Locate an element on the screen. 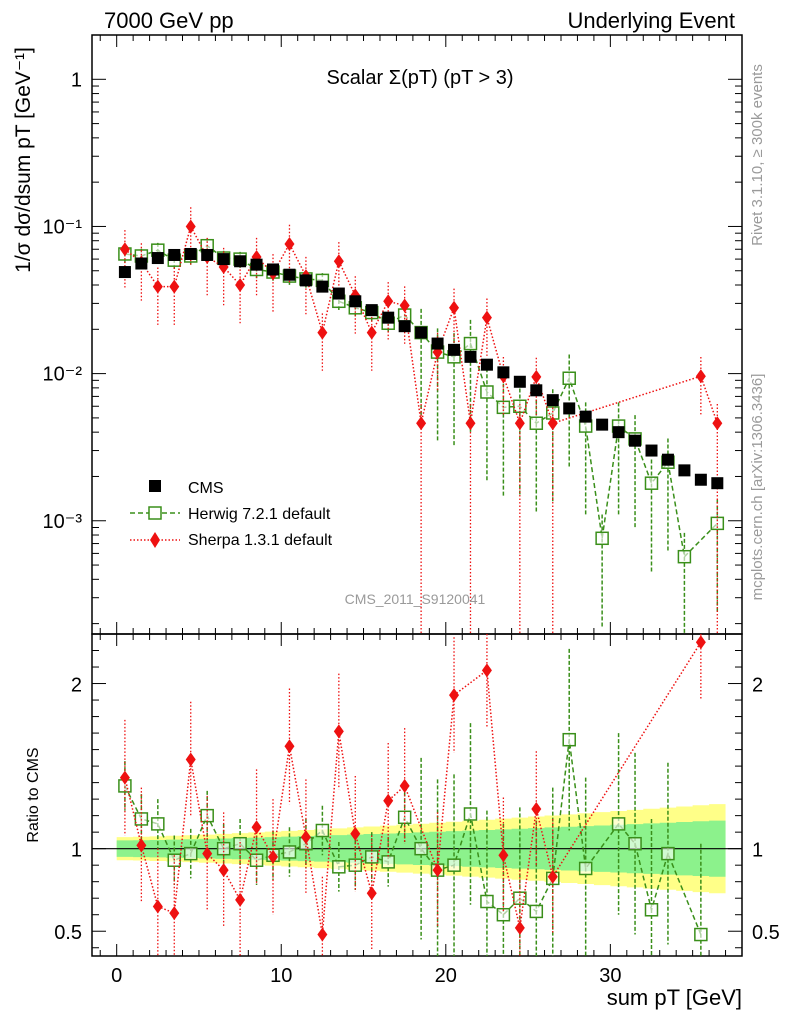 This screenshot has height=1029, width=786. ratio-y-tick-label-right: 1 is located at coordinates (757, 851).